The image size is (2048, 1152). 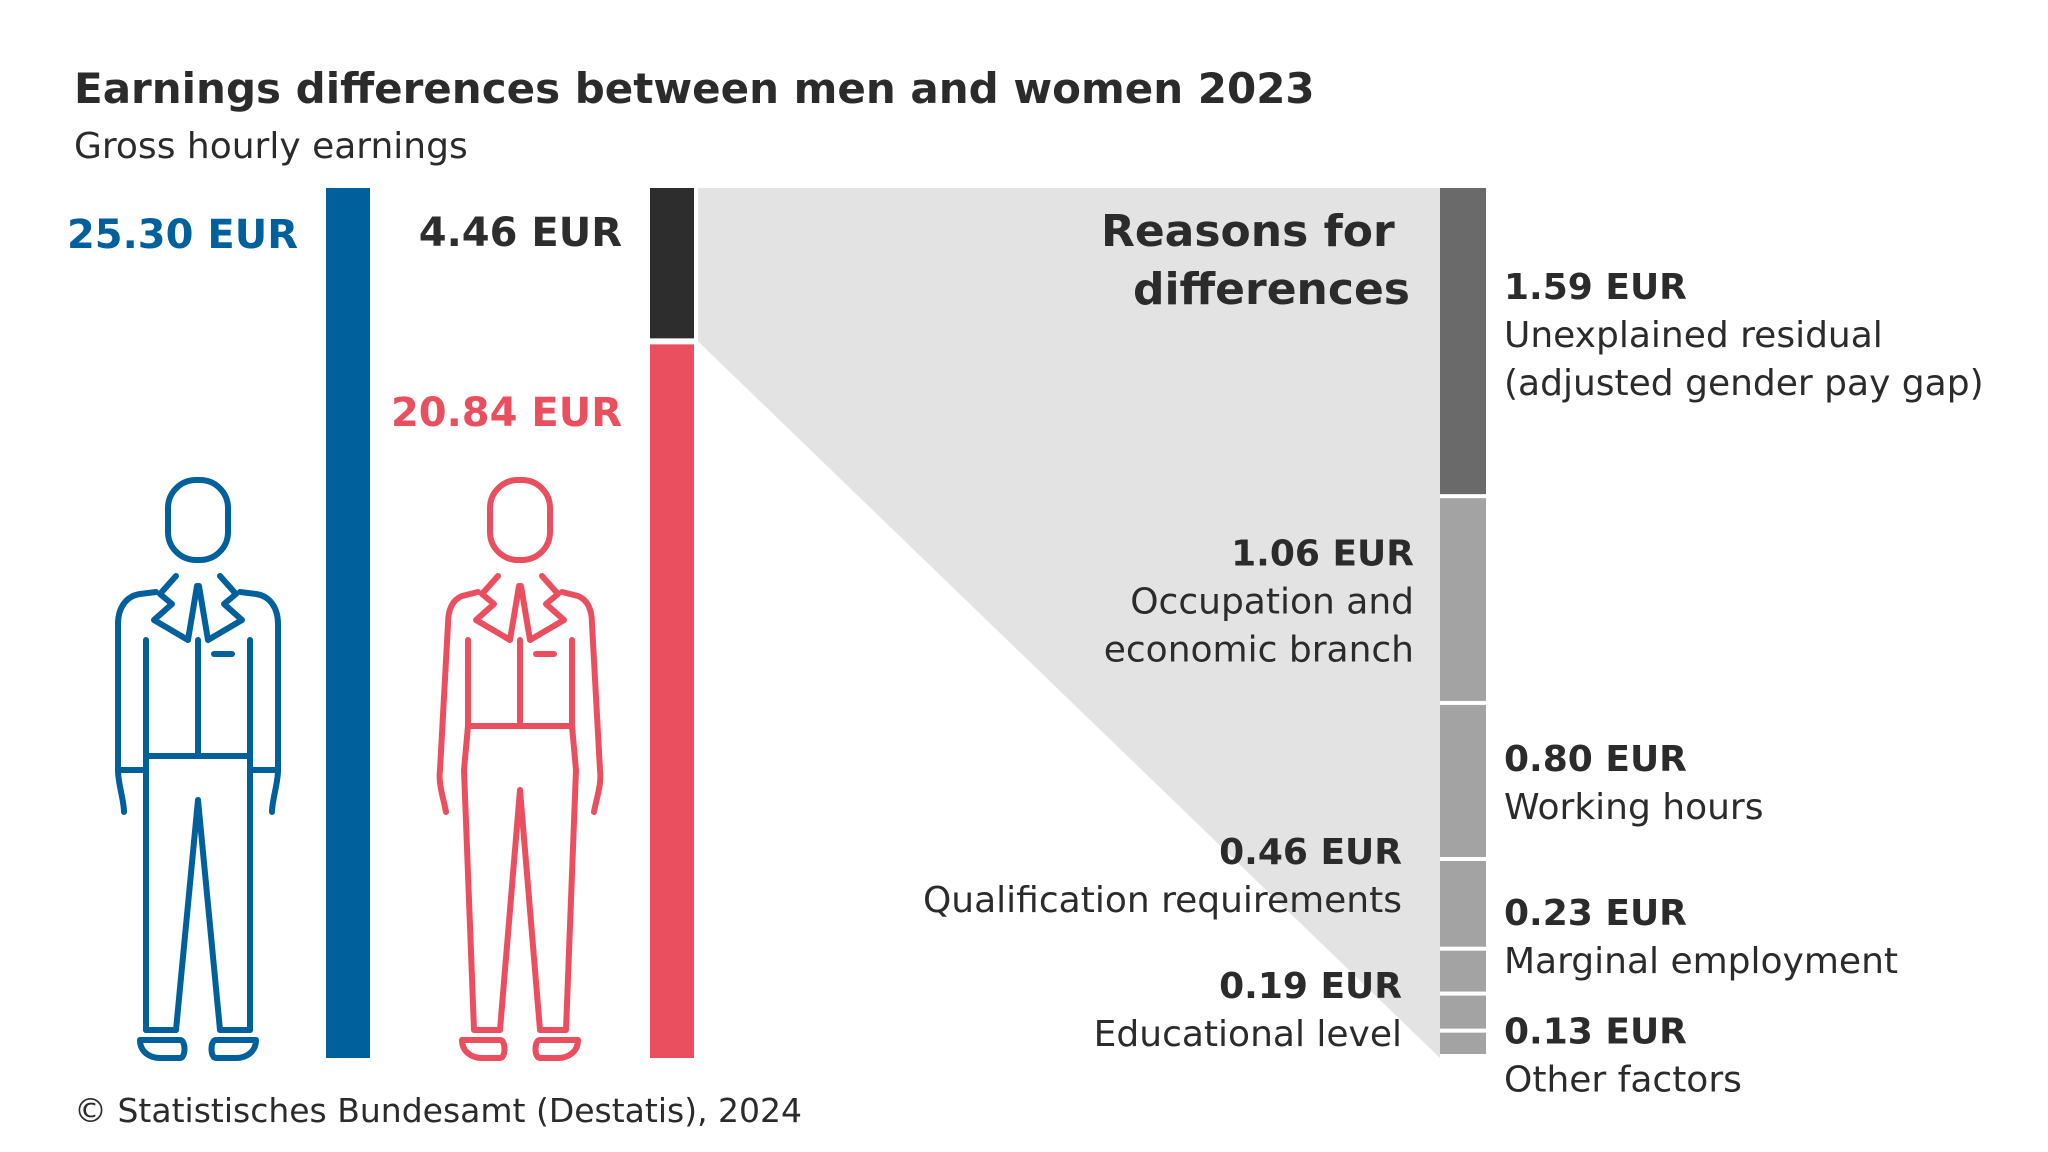 What do you see at coordinates (1162, 900) in the screenshot?
I see `breakdown-label-3-0: Qualification requirements` at bounding box center [1162, 900].